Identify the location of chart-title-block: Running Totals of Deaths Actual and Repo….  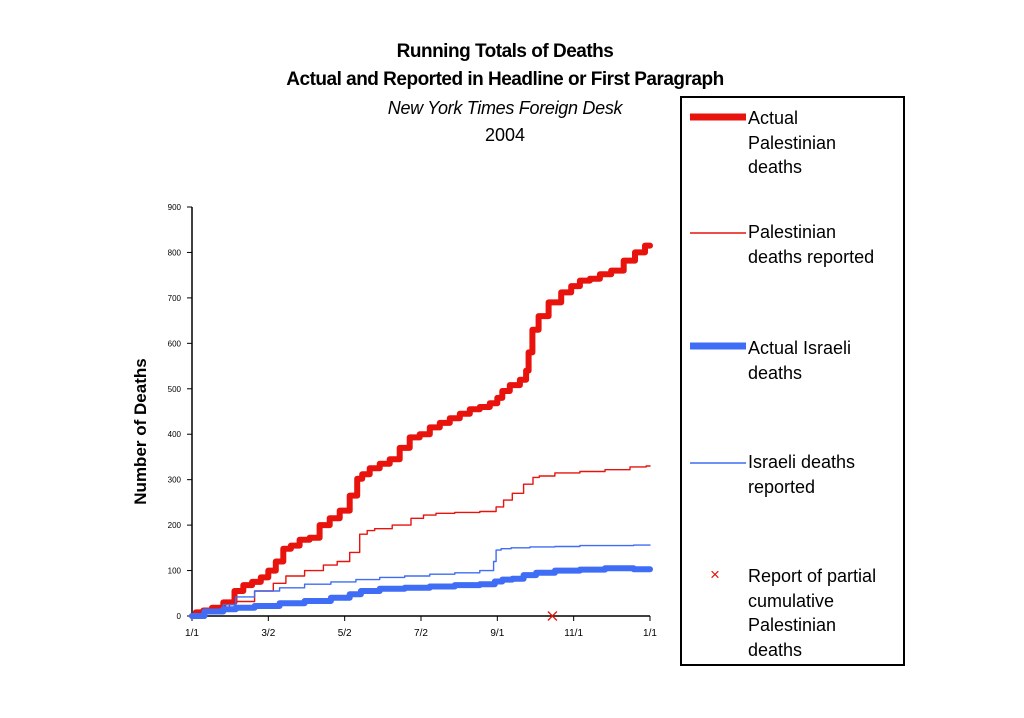
(505, 93).